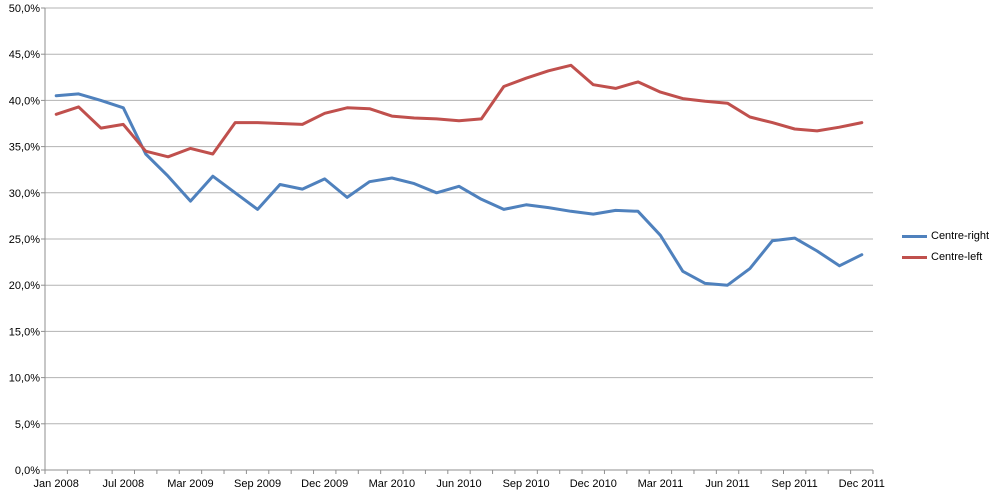 The width and height of the screenshot is (1000, 499). What do you see at coordinates (945, 246) in the screenshot?
I see `legend: Centre-right Centre-left` at bounding box center [945, 246].